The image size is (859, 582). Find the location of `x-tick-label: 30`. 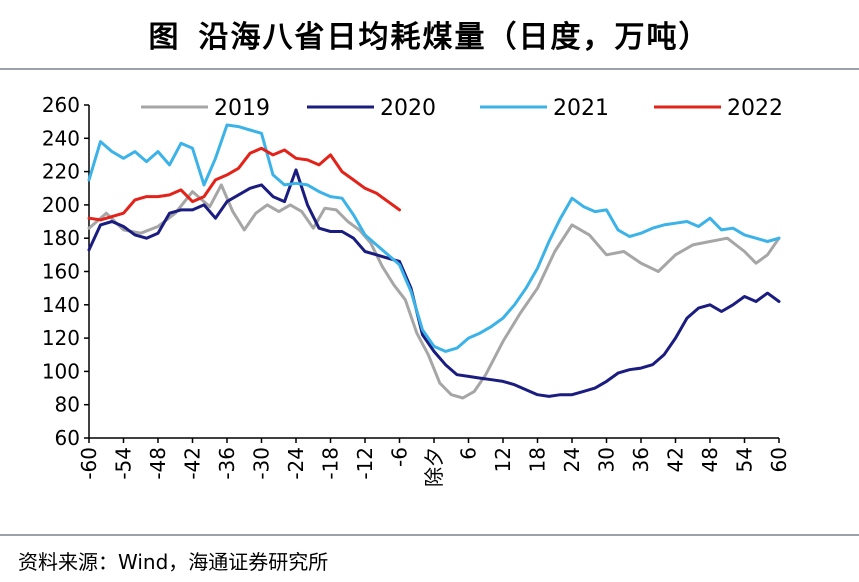

x-tick-label: 30 is located at coordinates (607, 459).